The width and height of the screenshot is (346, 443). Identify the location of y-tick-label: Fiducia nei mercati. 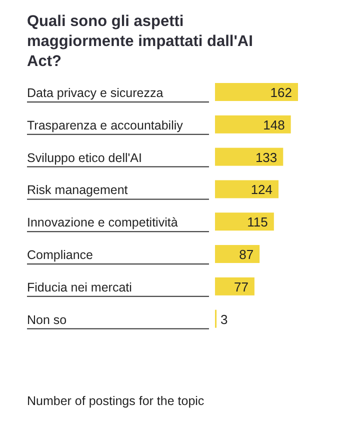
(79, 287).